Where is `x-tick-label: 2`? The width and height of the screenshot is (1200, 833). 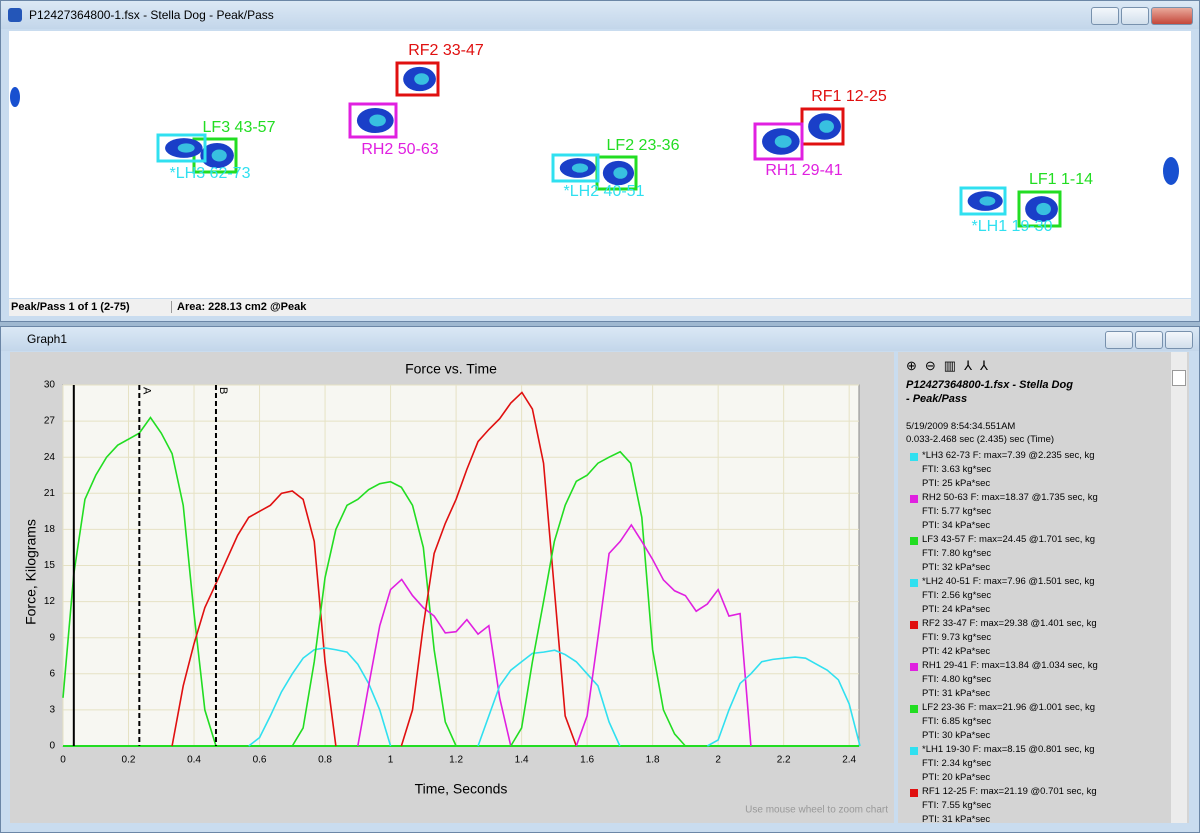 x-tick-label: 2 is located at coordinates (718, 760).